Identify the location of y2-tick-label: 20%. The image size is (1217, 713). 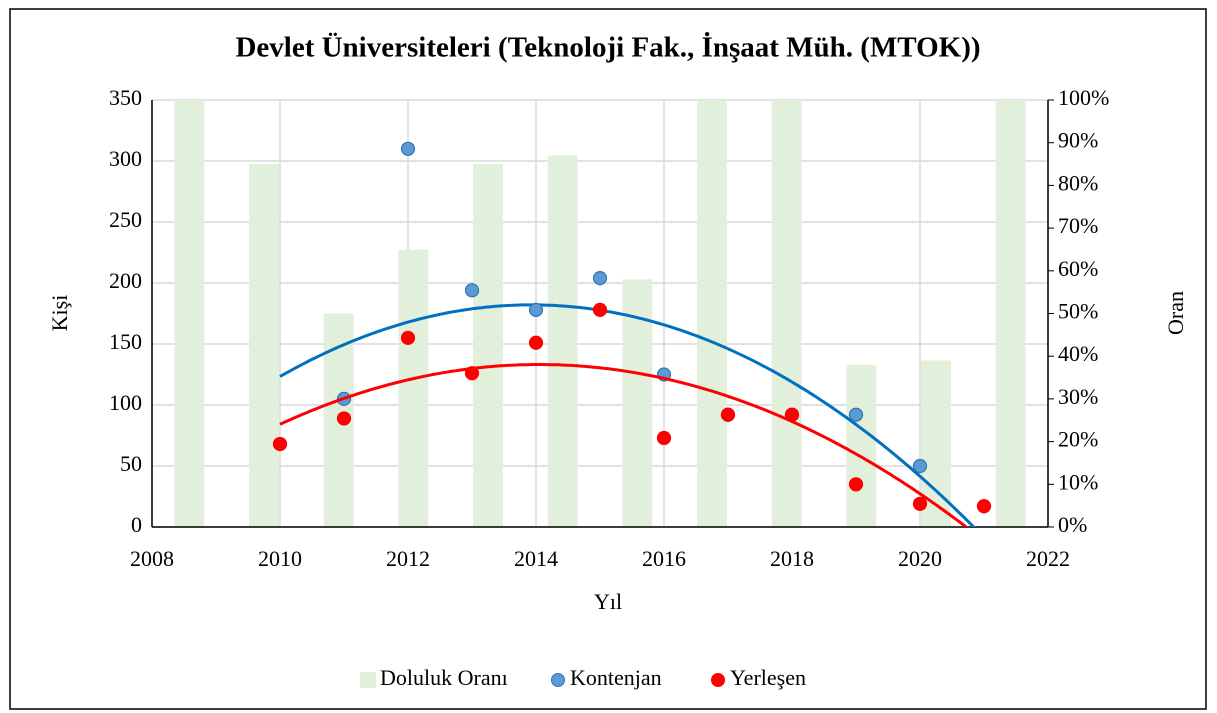
(1078, 439).